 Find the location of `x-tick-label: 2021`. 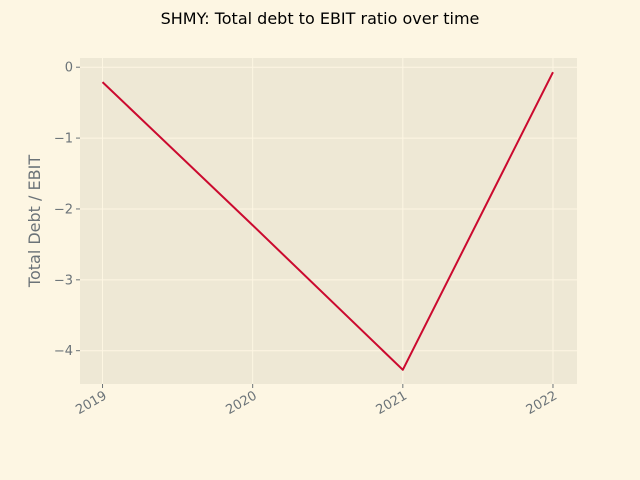

x-tick-label: 2021 is located at coordinates (392, 403).